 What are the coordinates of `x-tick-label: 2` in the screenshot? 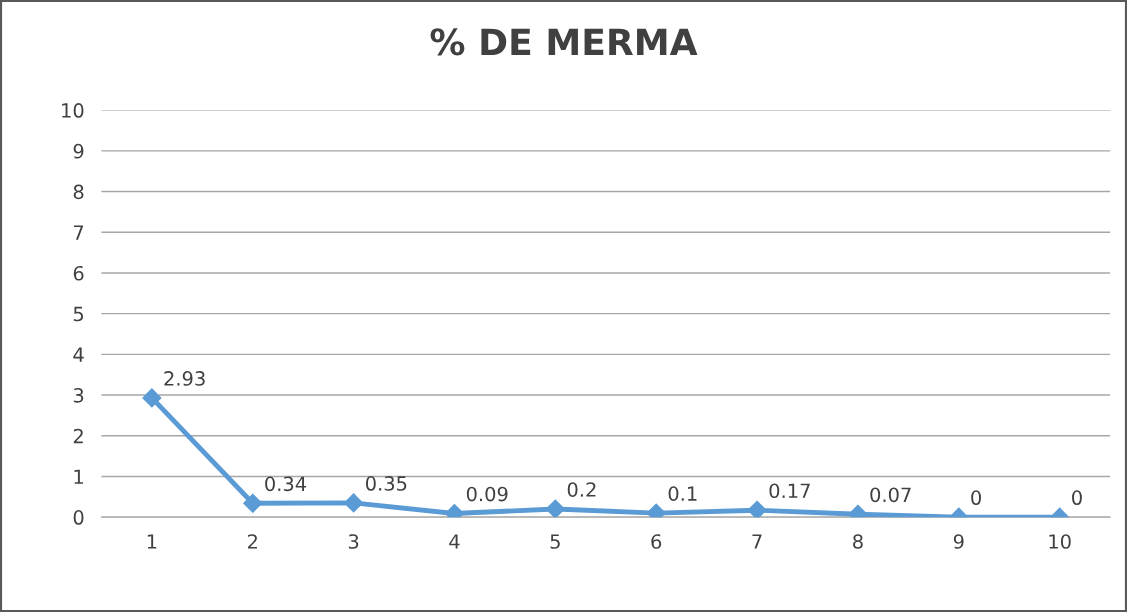 It's located at (252, 541).